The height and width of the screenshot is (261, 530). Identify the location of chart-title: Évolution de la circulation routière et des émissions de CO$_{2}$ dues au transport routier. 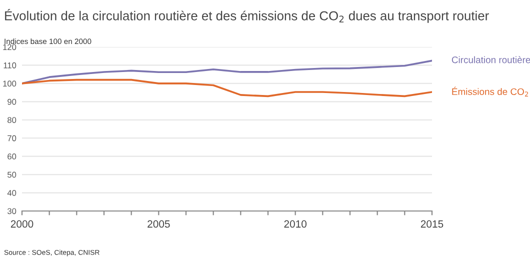
(247, 16).